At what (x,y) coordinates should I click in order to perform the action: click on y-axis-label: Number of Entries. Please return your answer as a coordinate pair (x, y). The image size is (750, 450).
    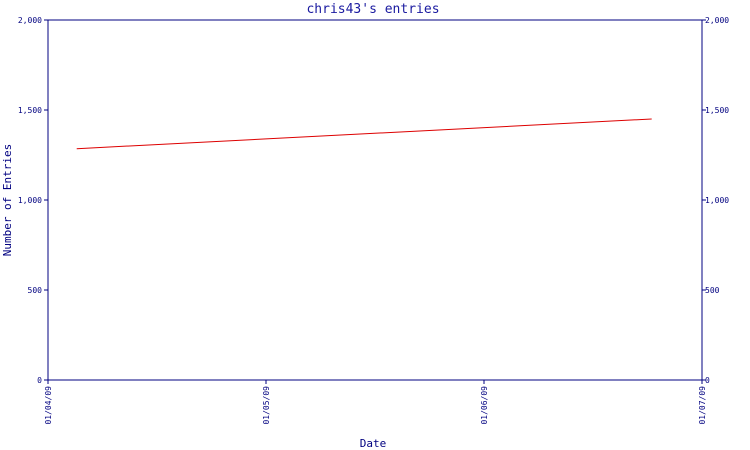
    Looking at the image, I should click on (7, 200).